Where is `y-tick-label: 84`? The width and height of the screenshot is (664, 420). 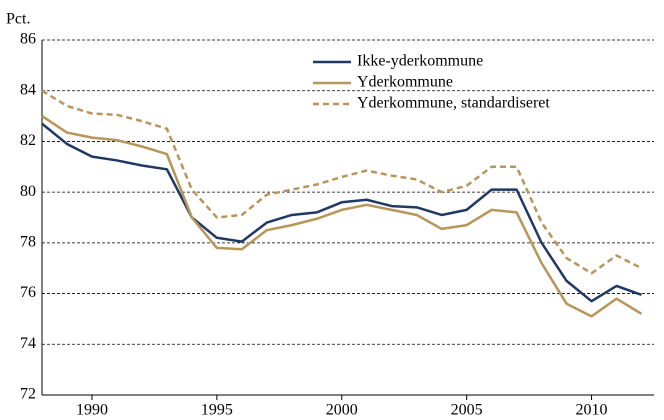
y-tick-label: 84 is located at coordinates (28, 89).